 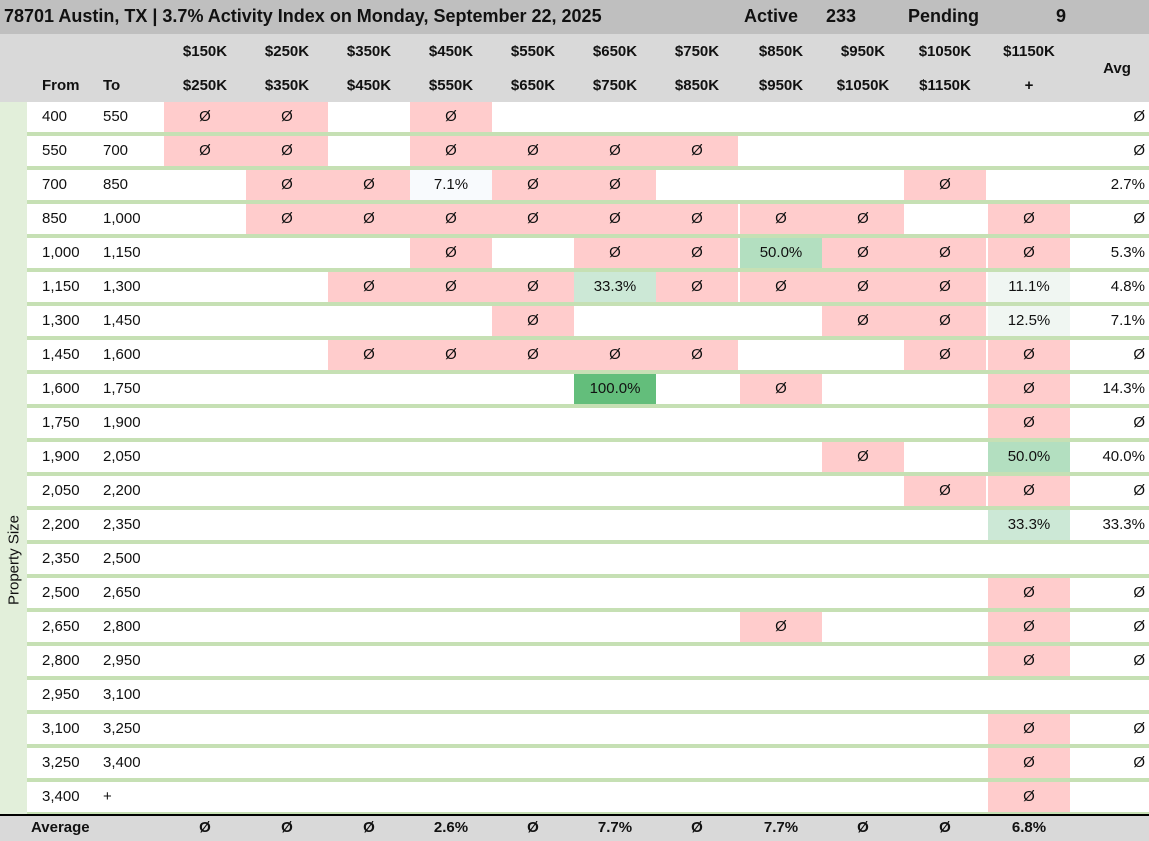 I want to click on table-row: 1,000 1,150 Ø Ø Ø 50.0% Ø Ø Ø 5.3%, so click(x=588, y=255).